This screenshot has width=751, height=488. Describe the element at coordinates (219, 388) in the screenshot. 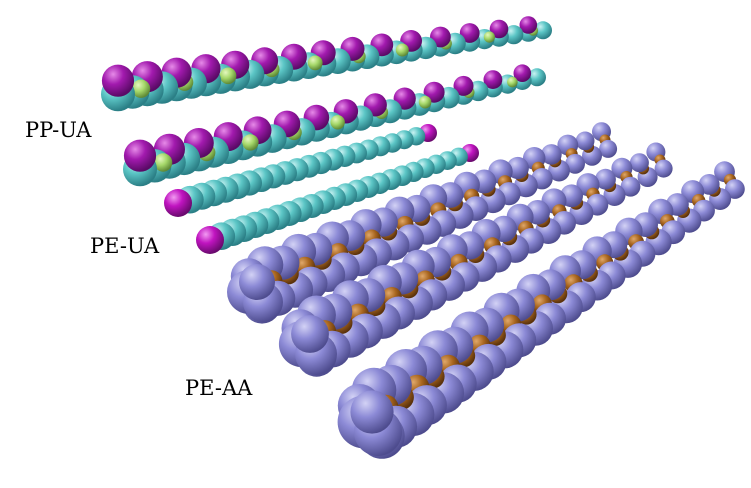

I see `pe-aa-label: PE-AA` at that location.